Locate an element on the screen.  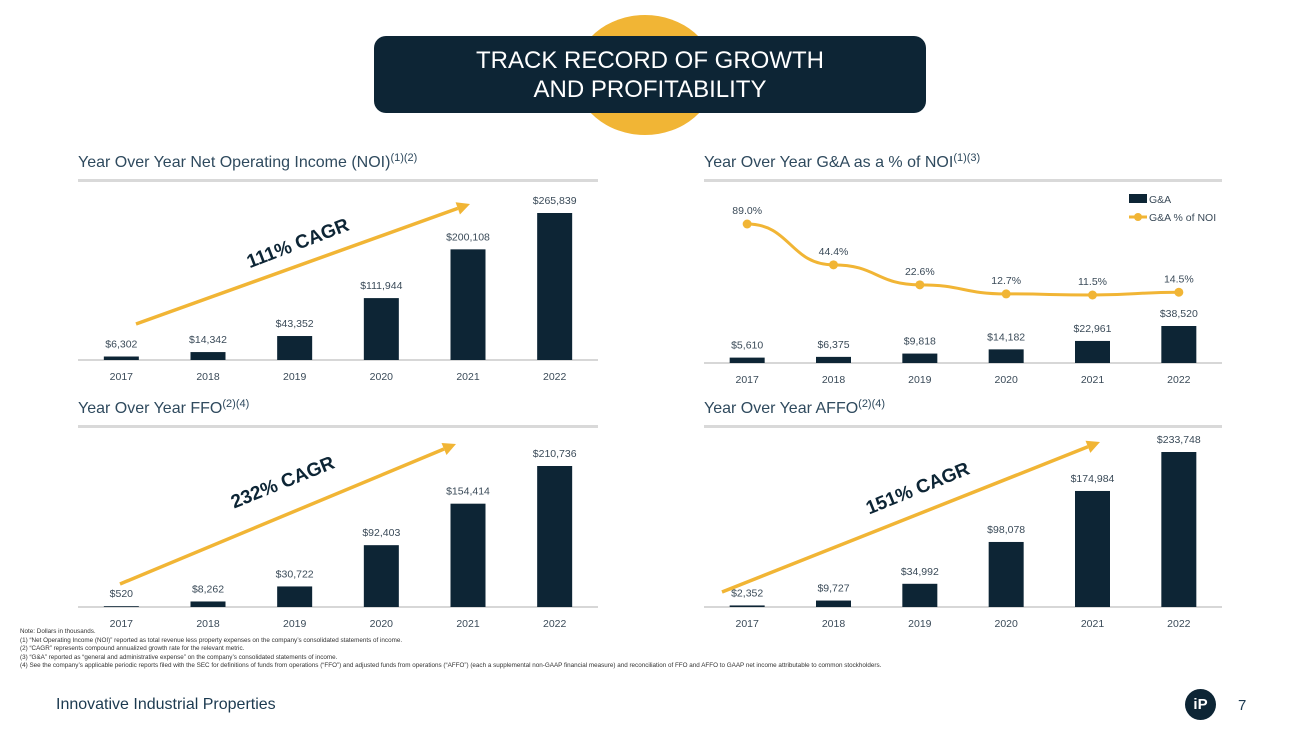
affo-chart-title: Year Over Year AFFO(2)(4) is located at coordinates (794, 408).